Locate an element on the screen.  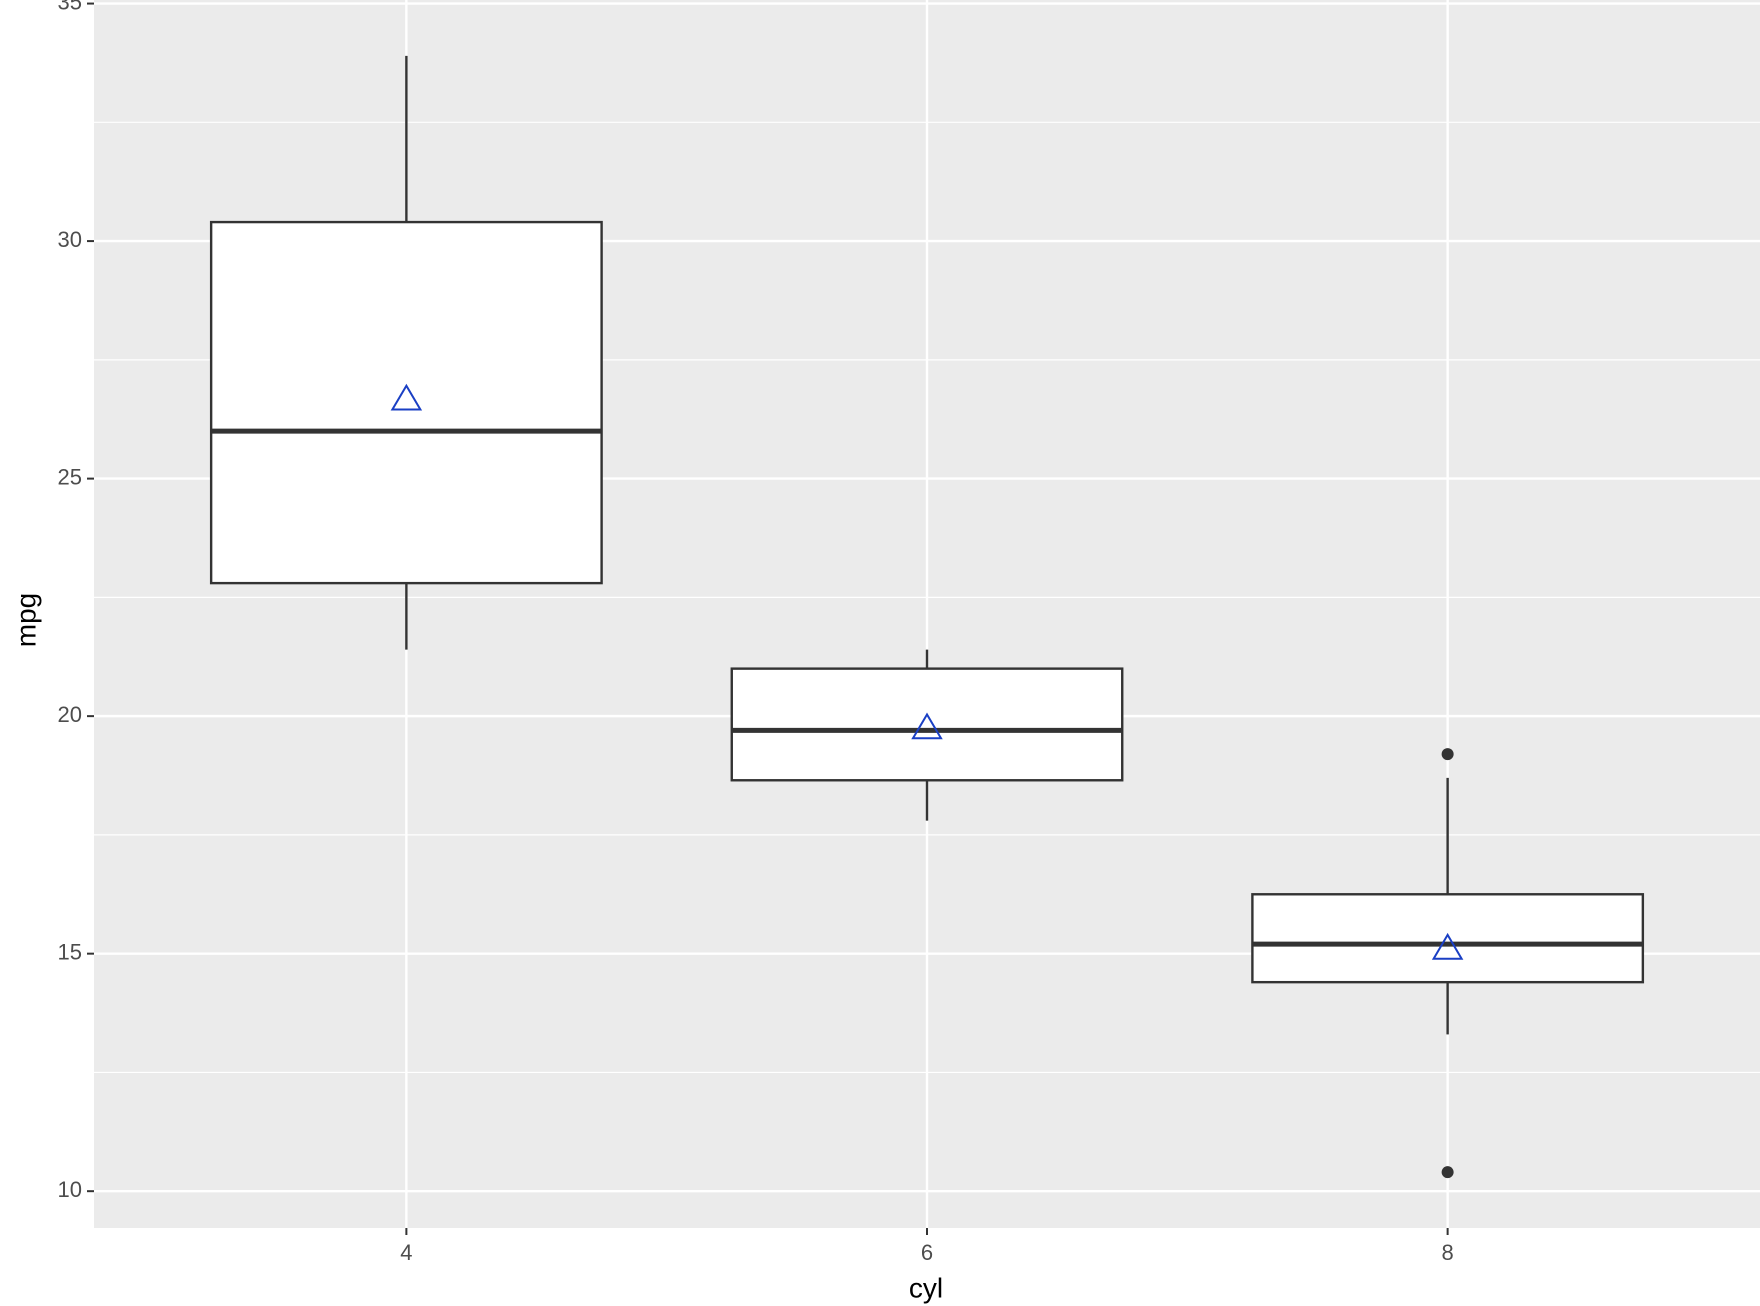
y-tick-label: 35 is located at coordinates (70, 7).